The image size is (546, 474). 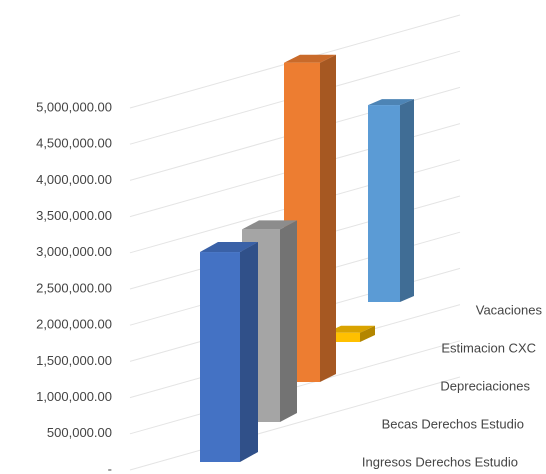 I want to click on category-label: Becas Derechos Estudio, so click(x=453, y=423).